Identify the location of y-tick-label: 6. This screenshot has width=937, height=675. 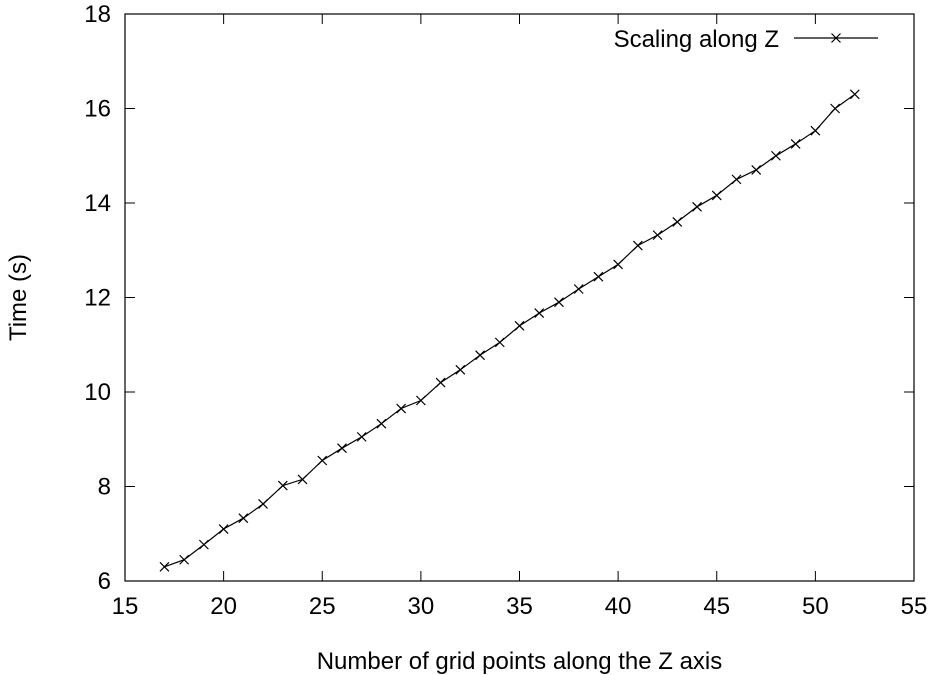
(104, 581).